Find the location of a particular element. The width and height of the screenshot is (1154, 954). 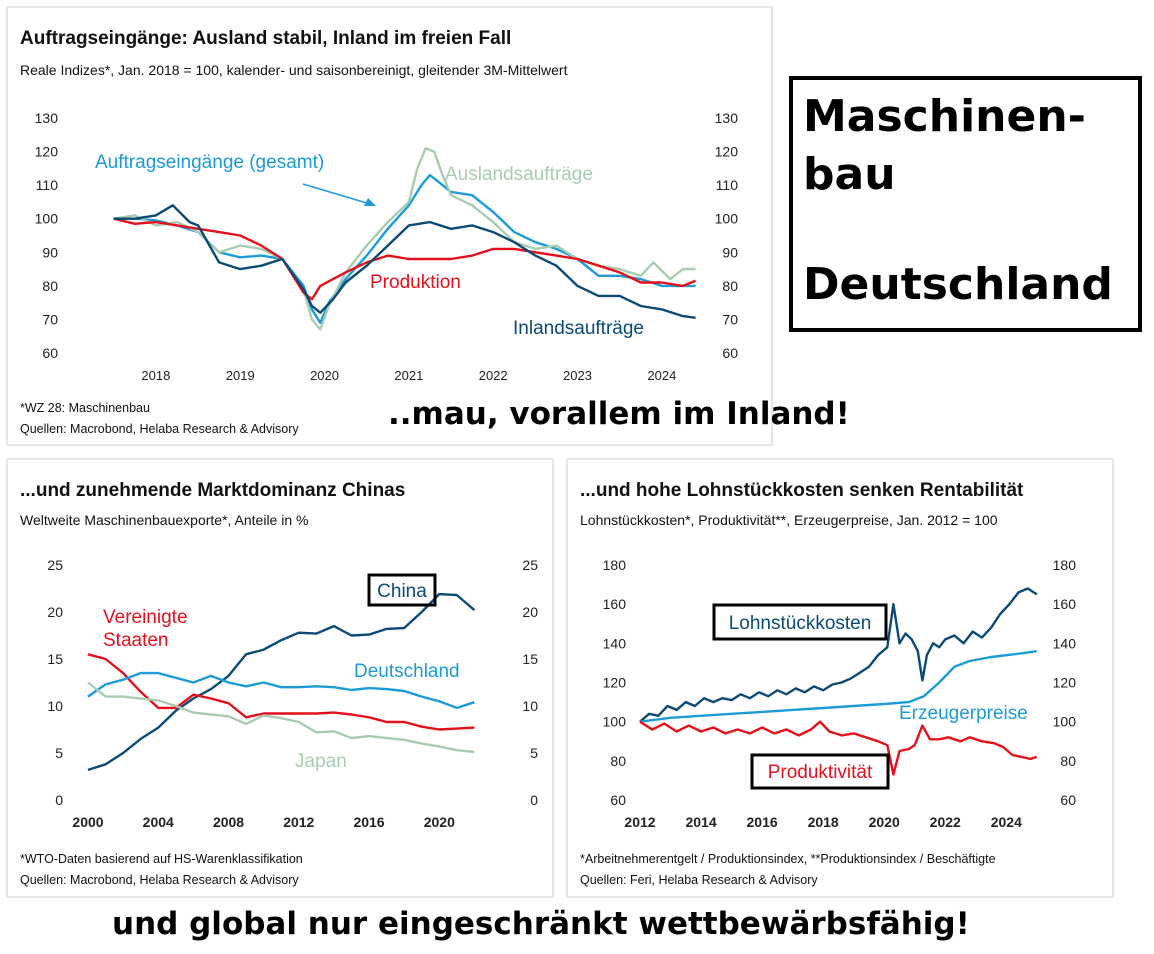

series-label-china: China is located at coordinates (402, 591).